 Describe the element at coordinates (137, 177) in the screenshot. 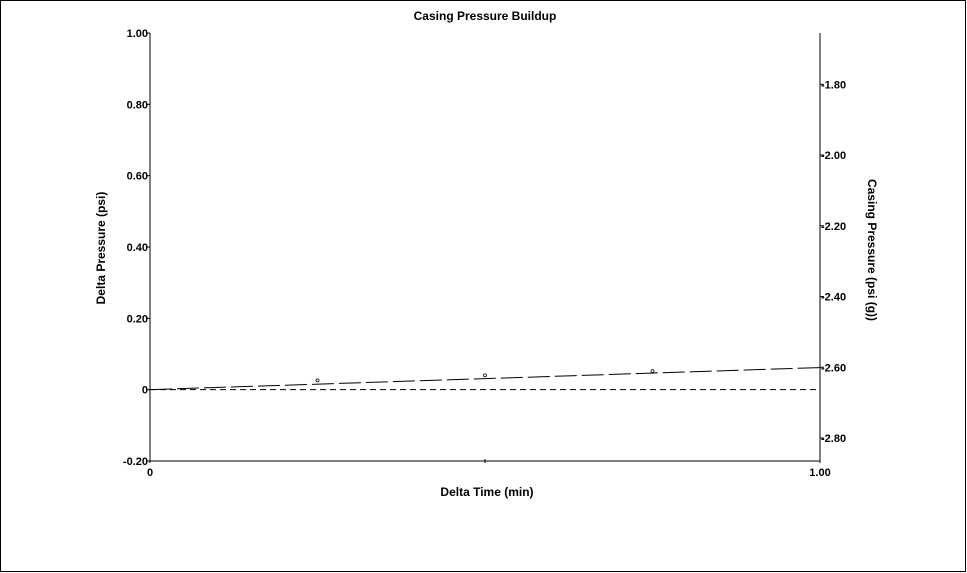

I see `y-tick-label: 0.60` at that location.